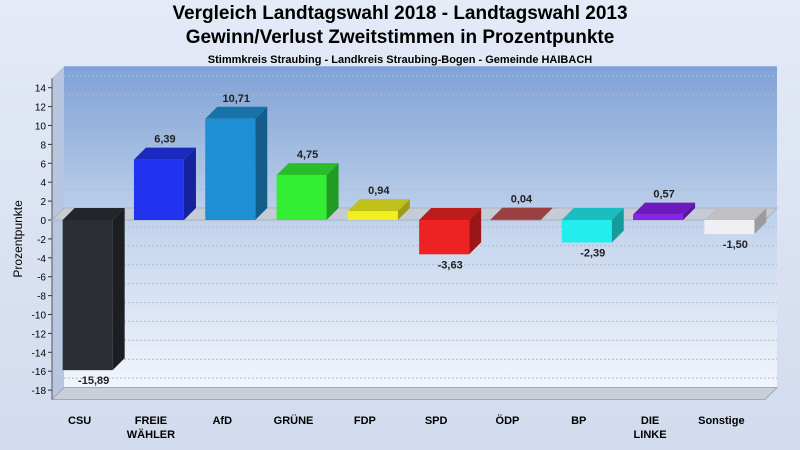 This screenshot has width=800, height=450. What do you see at coordinates (365, 421) in the screenshot?
I see `x-tick-label: FDP` at bounding box center [365, 421].